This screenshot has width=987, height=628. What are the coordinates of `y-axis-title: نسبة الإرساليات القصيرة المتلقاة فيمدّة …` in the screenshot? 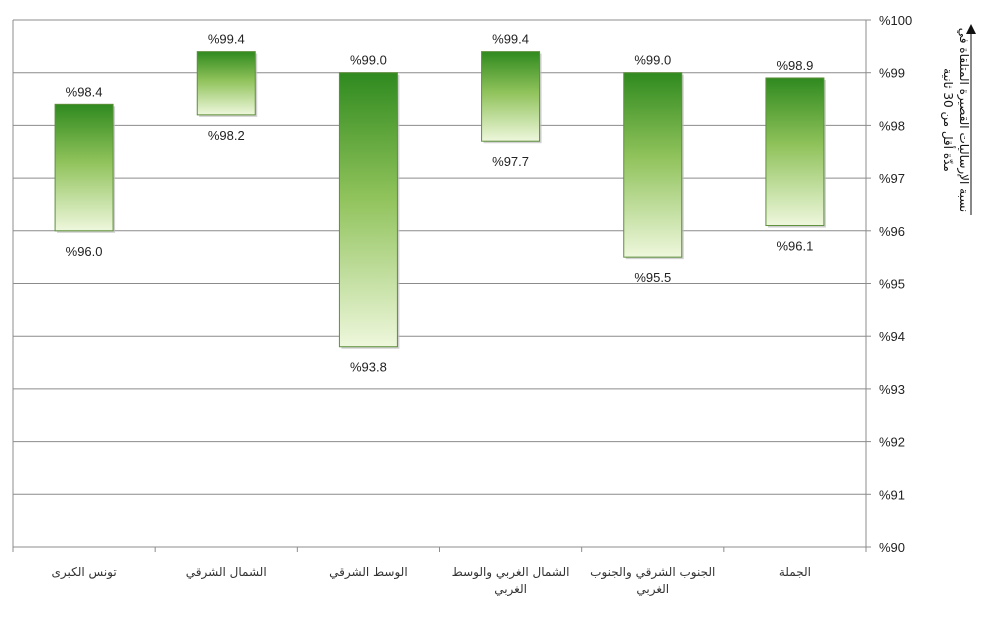 It's located at (958, 119).